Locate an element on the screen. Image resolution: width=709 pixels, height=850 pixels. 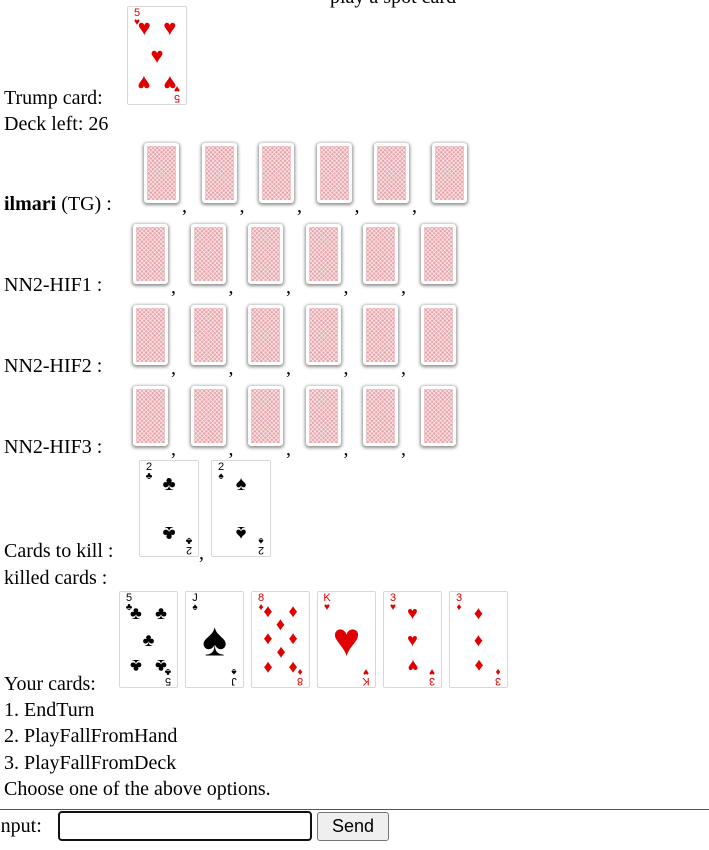
divider is located at coordinates (354, 809).